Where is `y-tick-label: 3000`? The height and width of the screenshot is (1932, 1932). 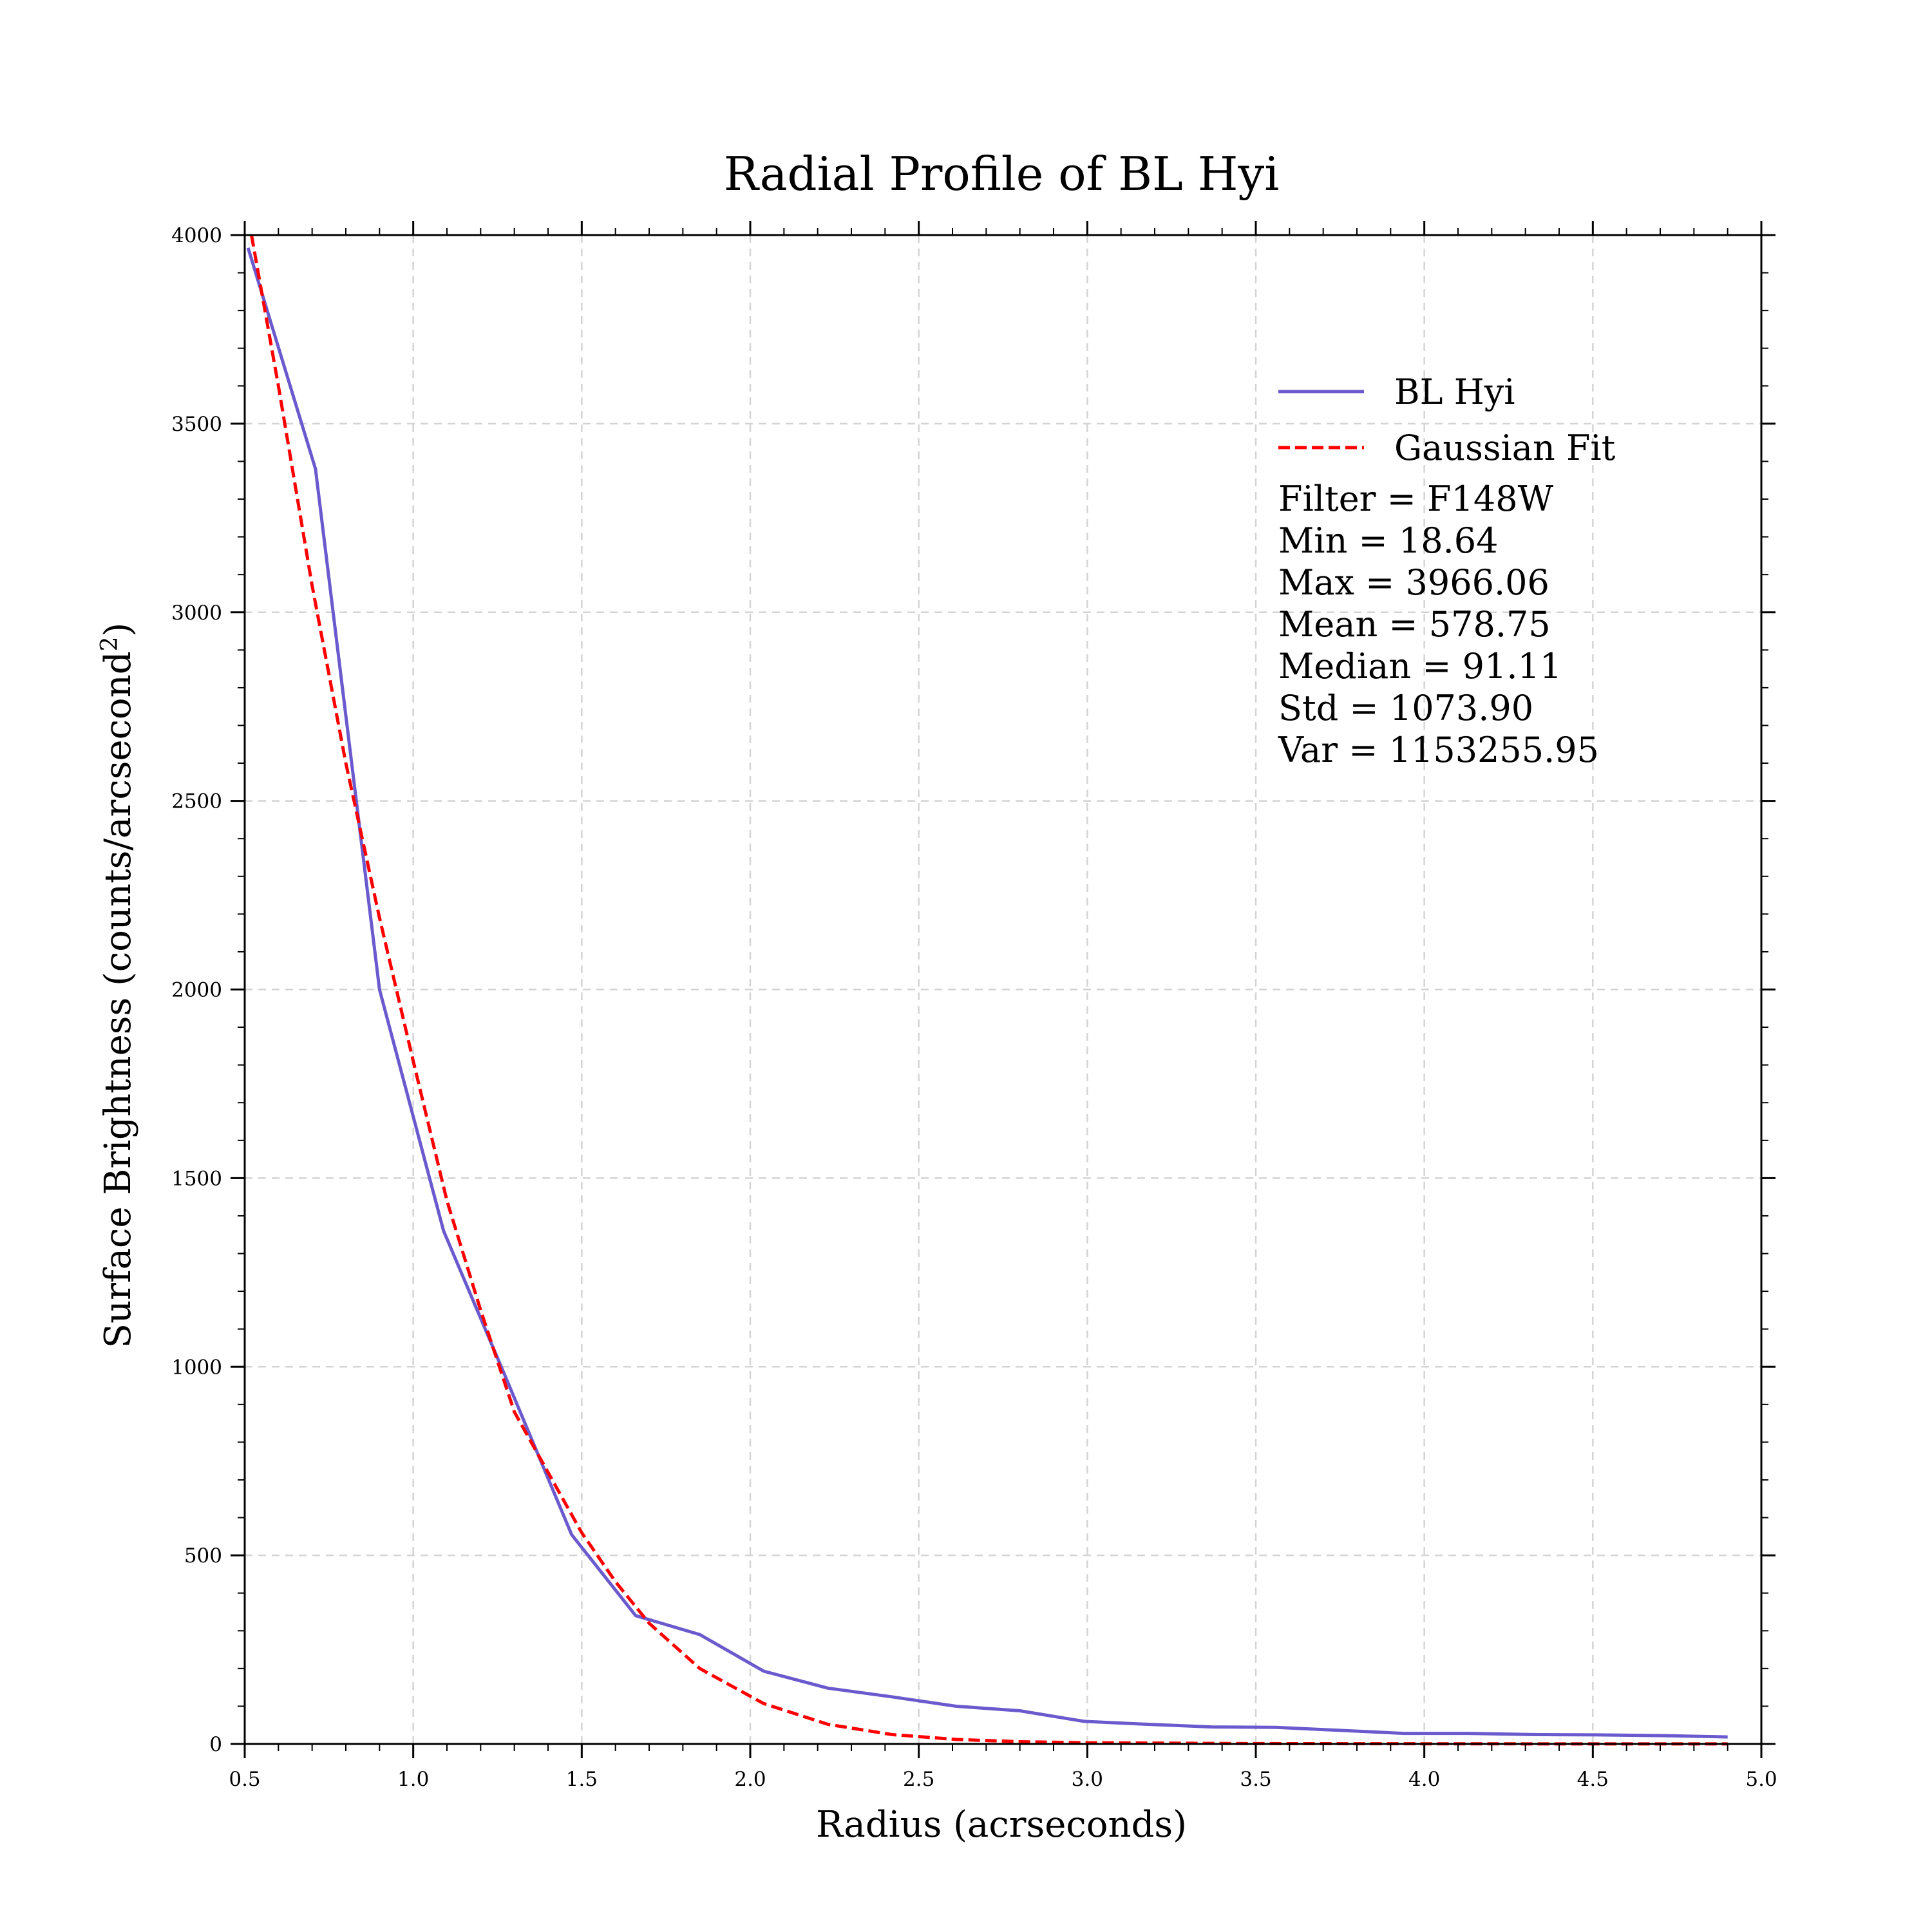
y-tick-label: 3000 is located at coordinates (197, 613).